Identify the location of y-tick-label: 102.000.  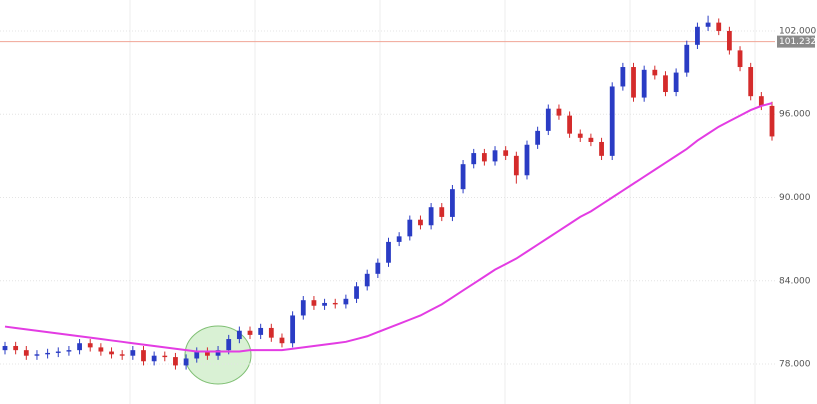
(797, 31).